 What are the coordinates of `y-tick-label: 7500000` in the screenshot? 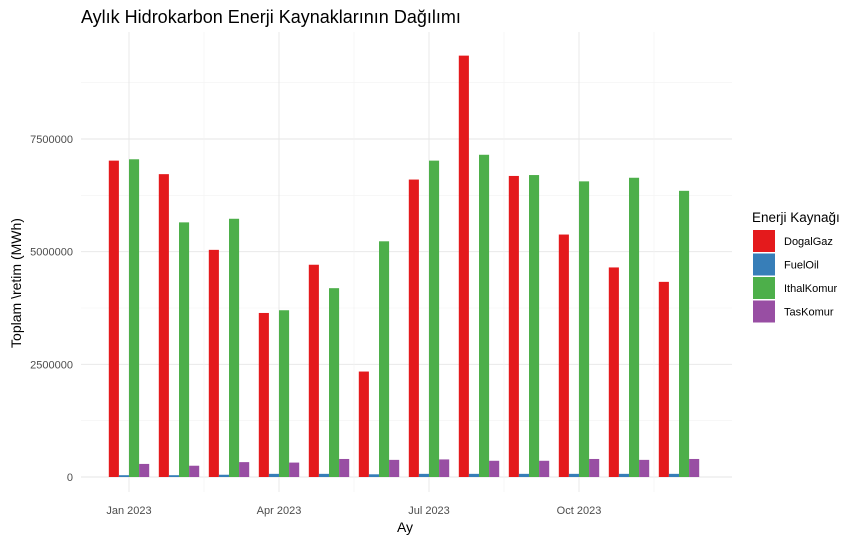 It's located at (51, 140).